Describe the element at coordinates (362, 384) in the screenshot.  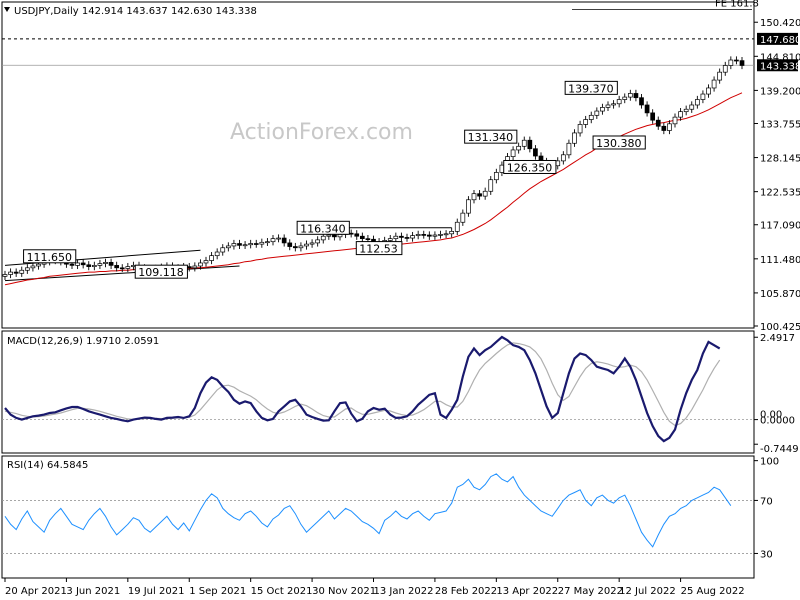
I see `macd-signal-line` at that location.